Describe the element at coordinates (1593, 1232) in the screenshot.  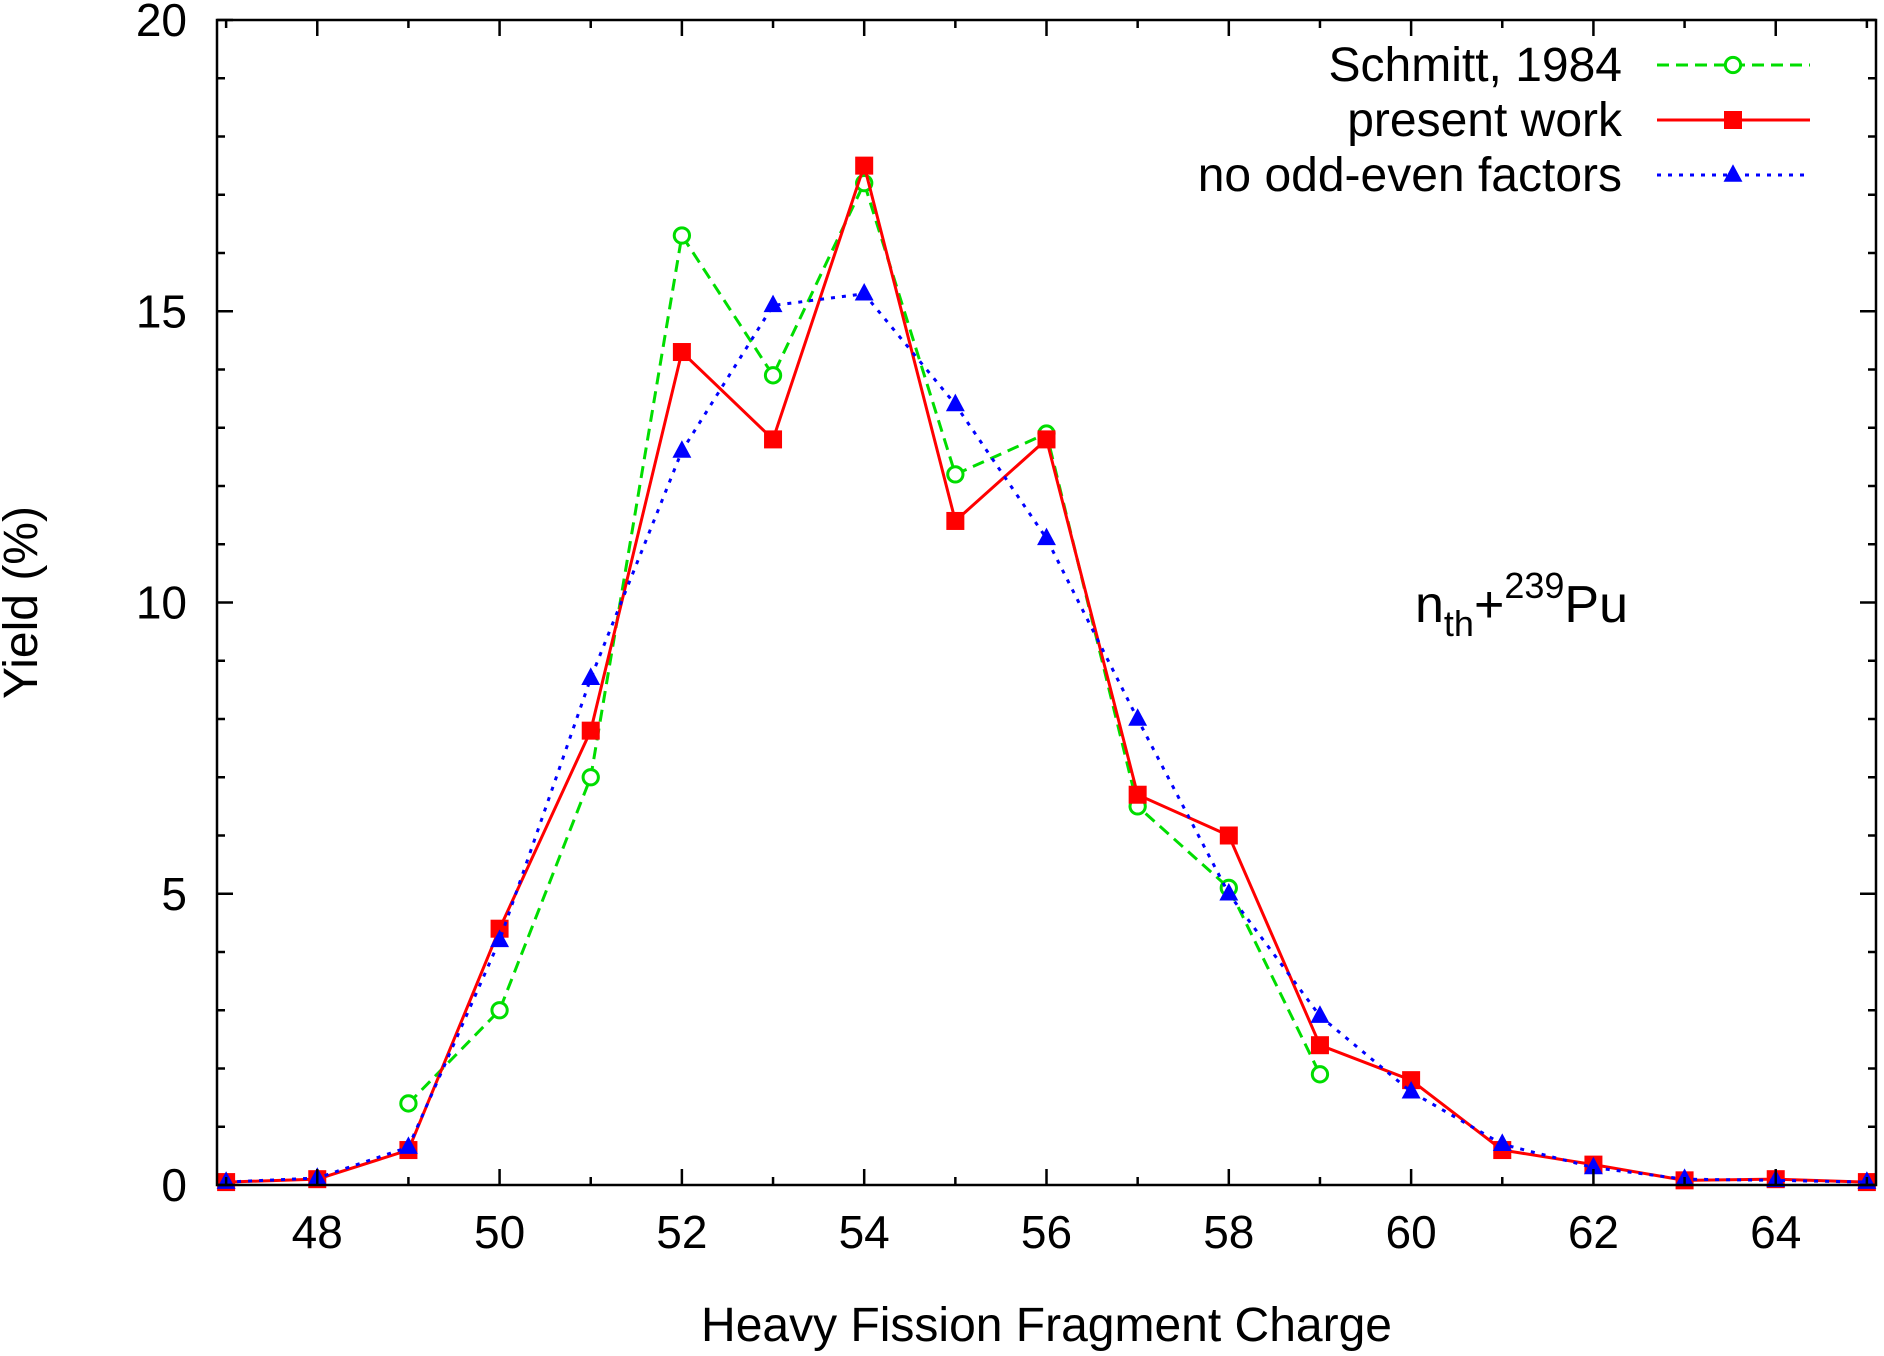
I see `x-tick-label: 62` at that location.